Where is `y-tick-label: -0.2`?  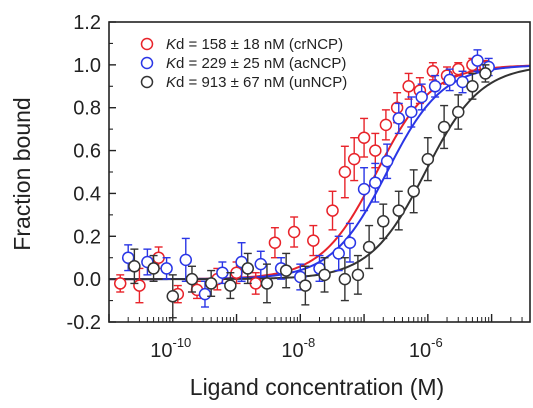 y-tick-label: -0.2 is located at coordinates (84, 323).